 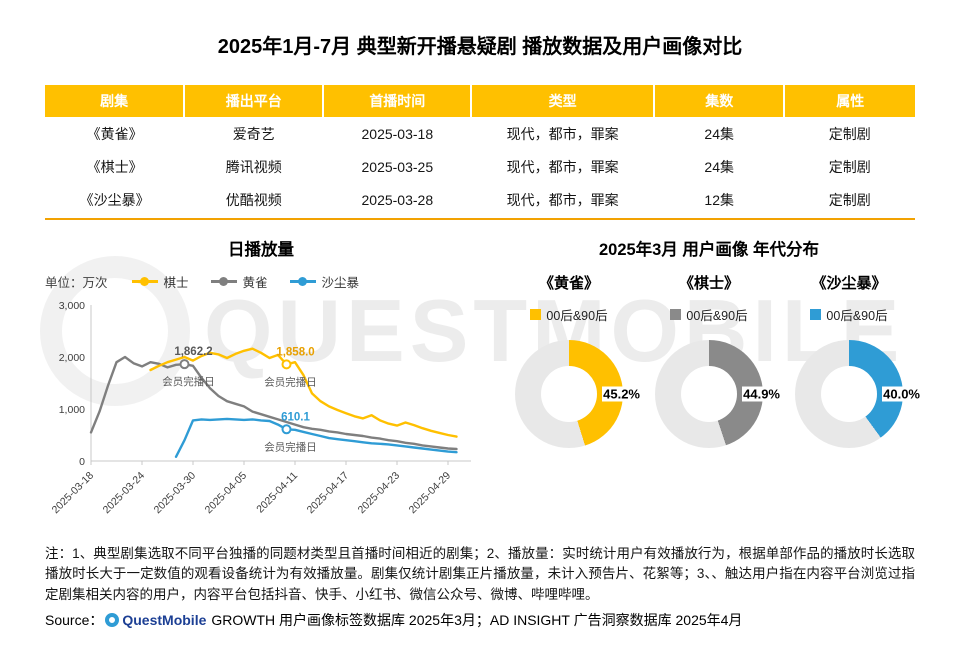 I want to click on svg-text: 2025-03-18, so click(x=73, y=493).